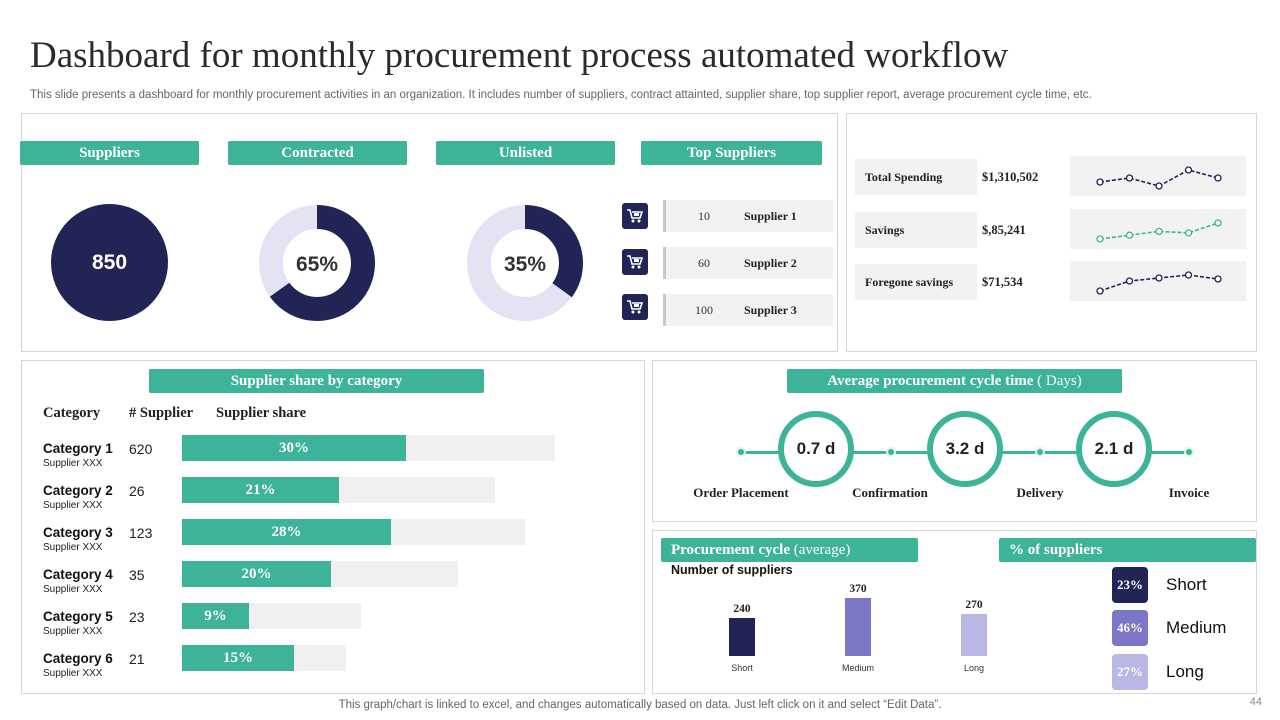 The width and height of the screenshot is (1280, 720). I want to click on total-spending-box: Total Spending, so click(916, 177).